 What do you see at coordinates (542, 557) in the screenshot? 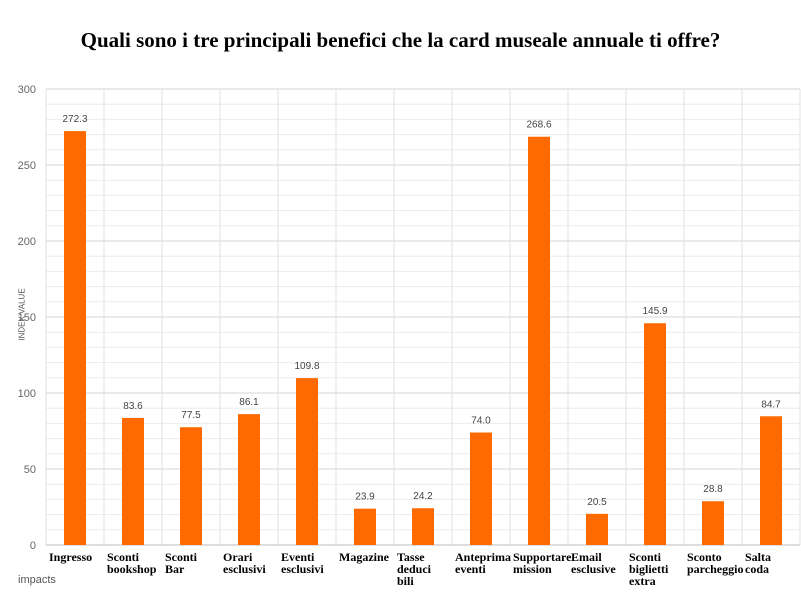
I see `x-category-label: Supportare` at bounding box center [542, 557].